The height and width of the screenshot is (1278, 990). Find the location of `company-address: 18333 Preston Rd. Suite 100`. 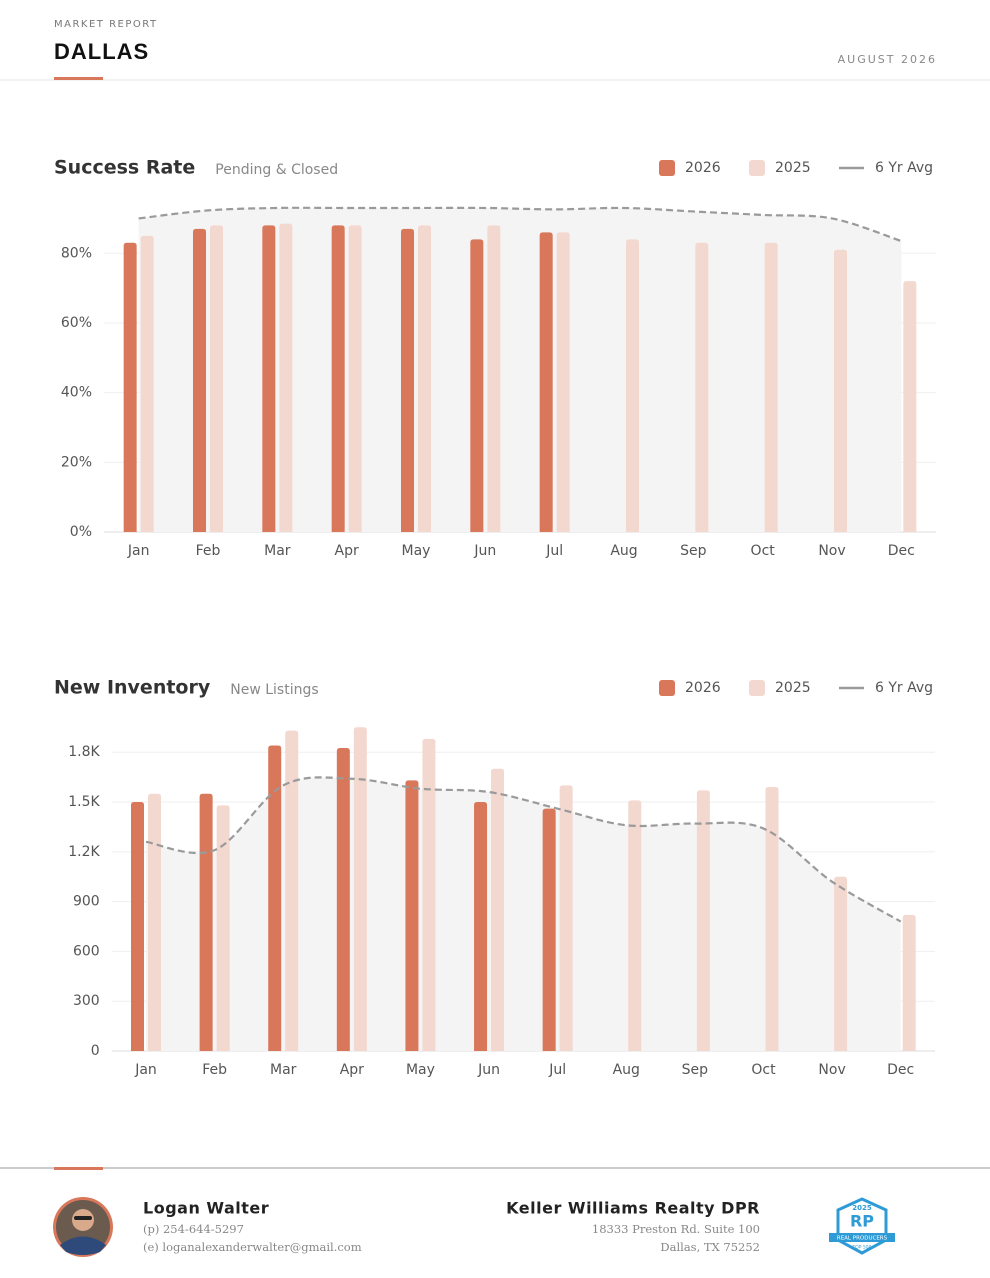

company-address: 18333 Preston Rd. Suite 100 is located at coordinates (676, 1229).